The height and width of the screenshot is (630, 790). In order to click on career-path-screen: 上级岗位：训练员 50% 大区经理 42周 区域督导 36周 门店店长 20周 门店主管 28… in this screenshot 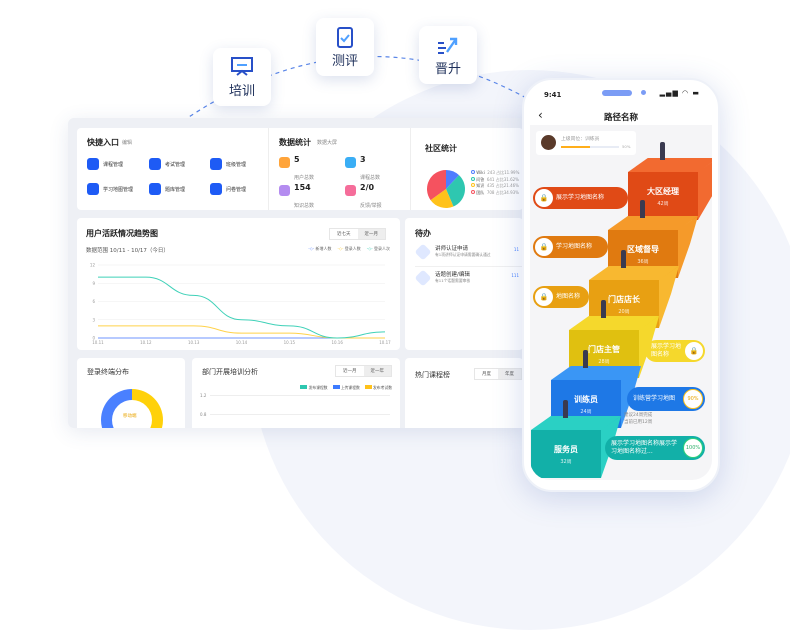, I will do `click(621, 302)`.